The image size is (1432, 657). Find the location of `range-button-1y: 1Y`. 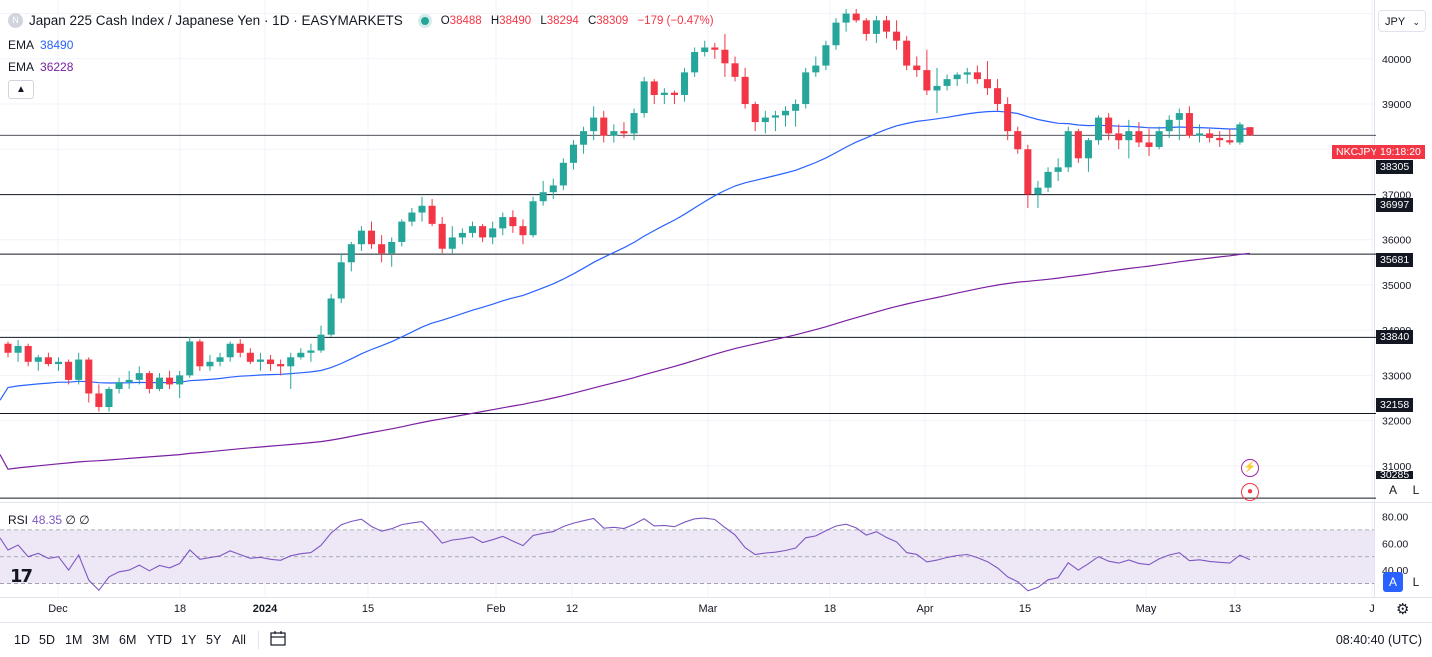

range-button-1y: 1Y is located at coordinates (189, 640).